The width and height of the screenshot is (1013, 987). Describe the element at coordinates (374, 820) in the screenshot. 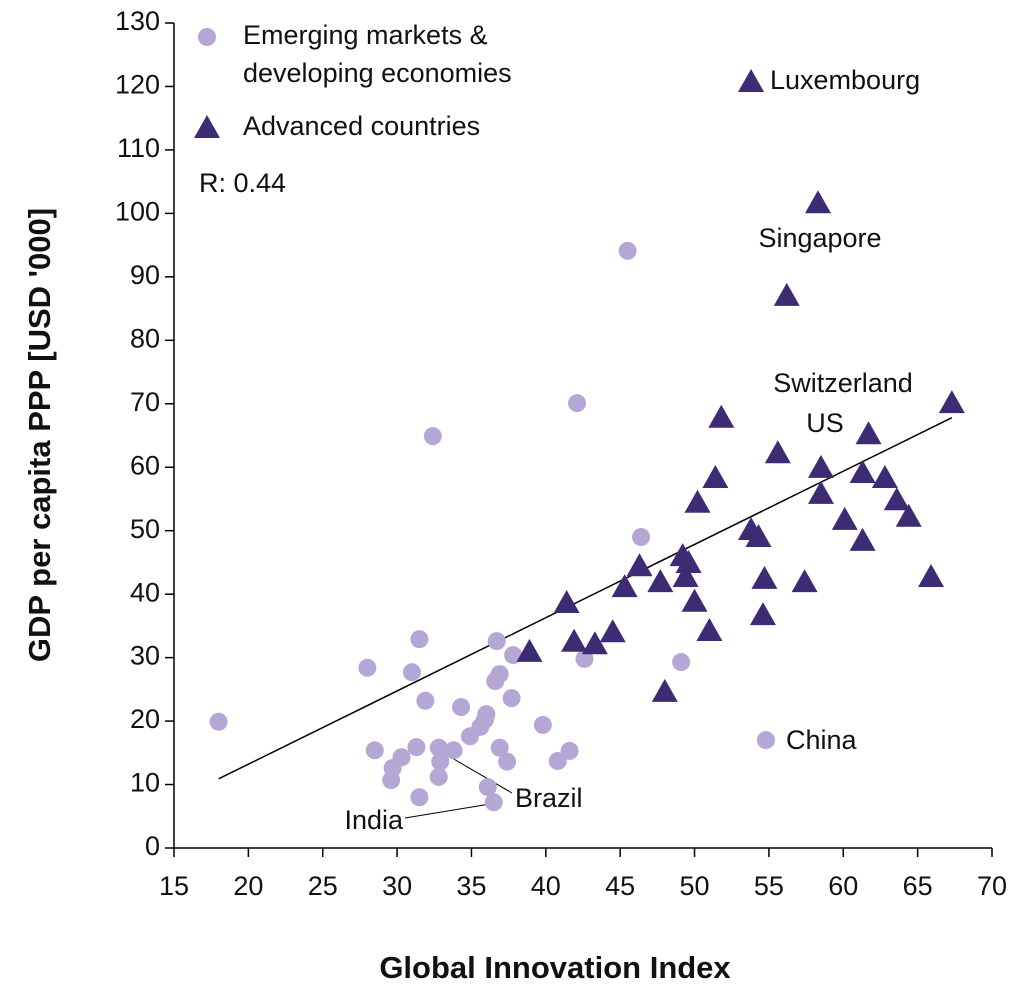

I see `annotation: India` at that location.